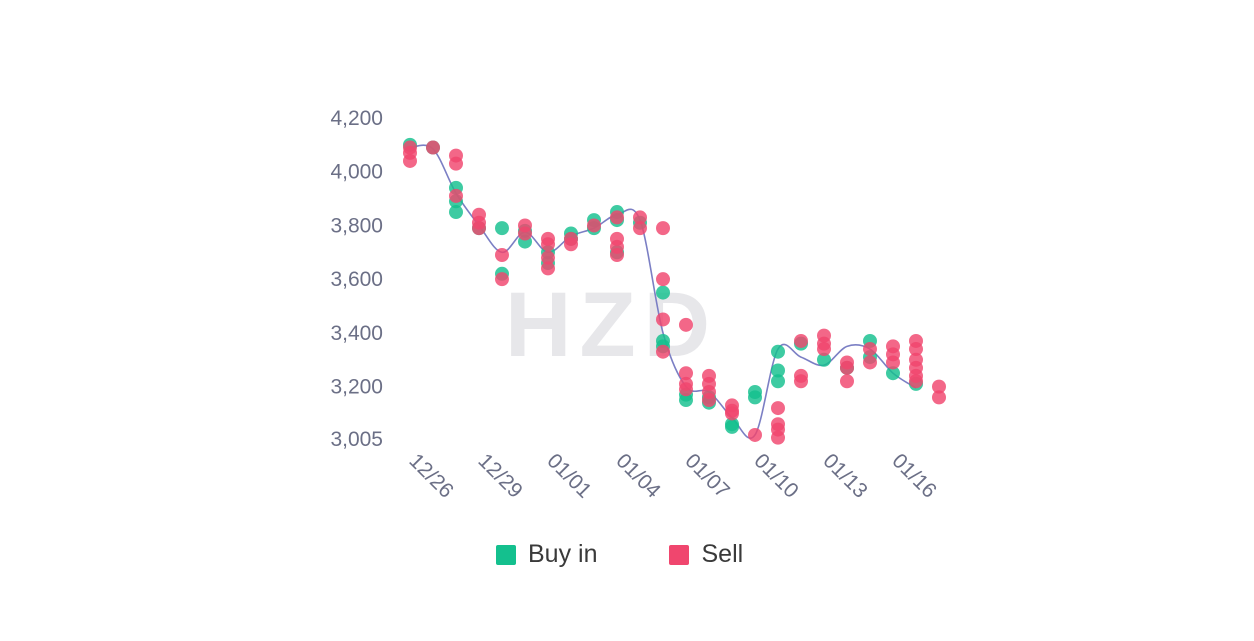 The image size is (1254, 641). Describe the element at coordinates (706, 475) in the screenshot. I see `x-tick-label: 01/07` at that location.